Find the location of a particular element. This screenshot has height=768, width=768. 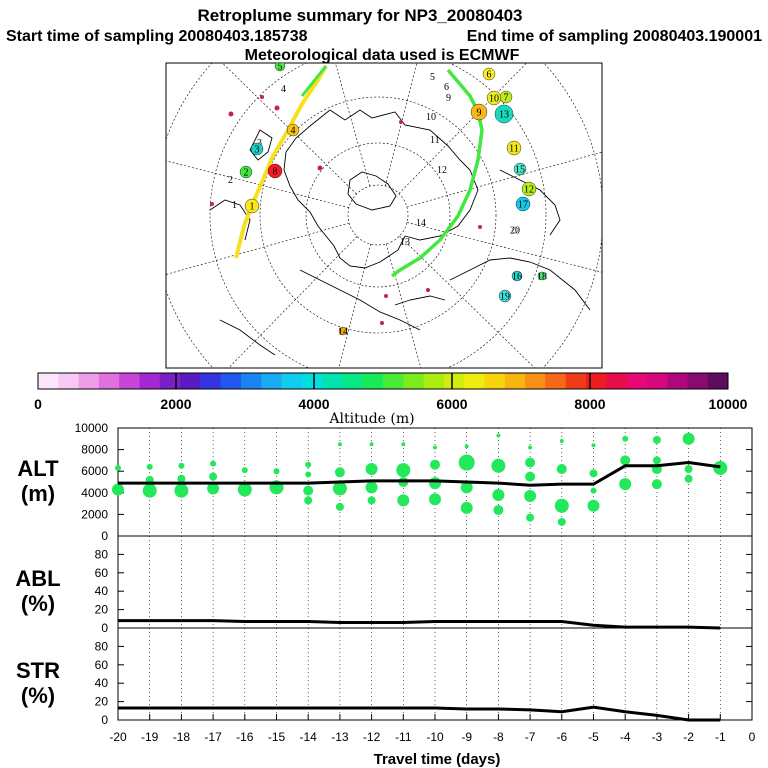

altitude-colorbar: 0 2000 4000 6000 8000 10000 Altitude (m) is located at coordinates (391, 399).